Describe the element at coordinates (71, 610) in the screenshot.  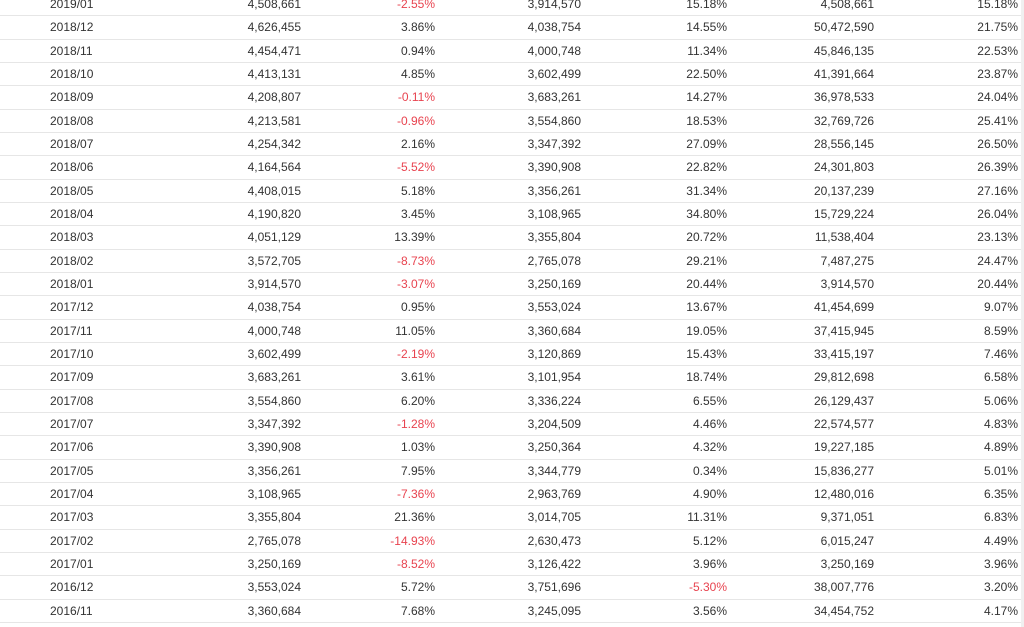
I see `month-cell: 2016/11` at that location.